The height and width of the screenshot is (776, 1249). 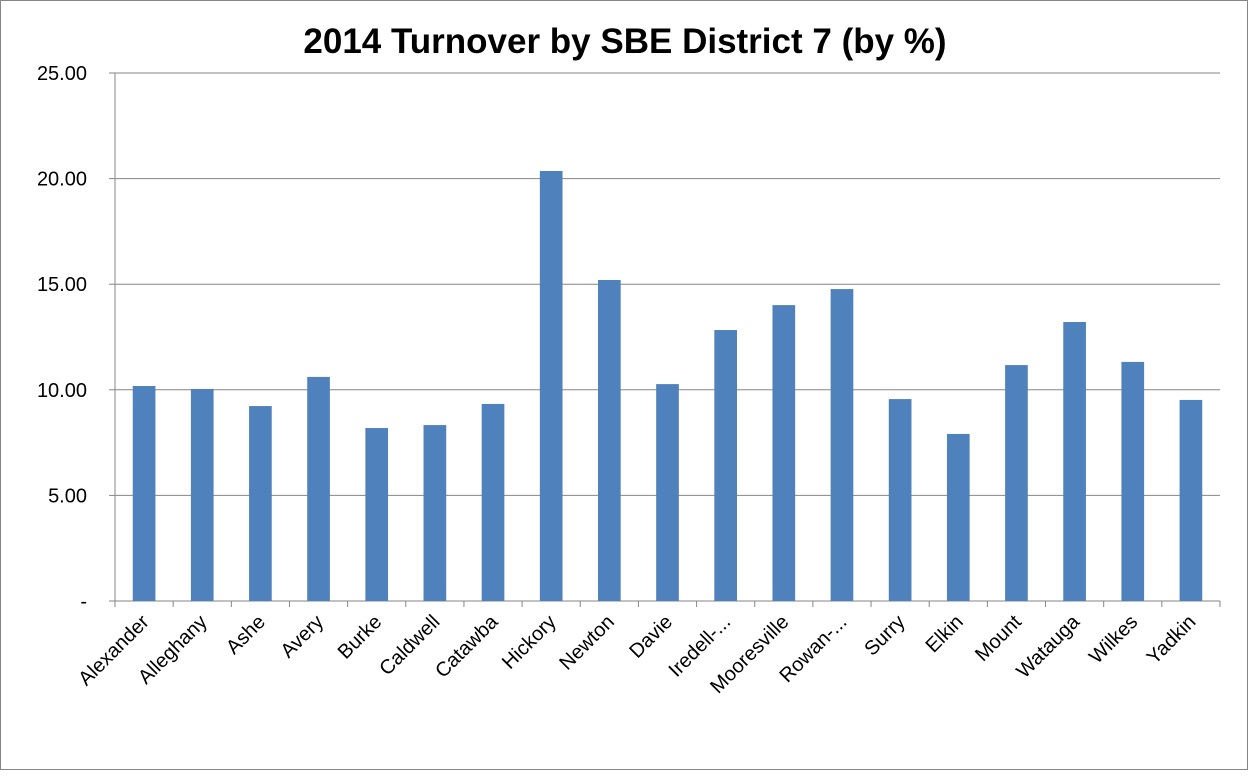 What do you see at coordinates (62, 180) in the screenshot?
I see `y-tick-label: 20.00` at bounding box center [62, 180].